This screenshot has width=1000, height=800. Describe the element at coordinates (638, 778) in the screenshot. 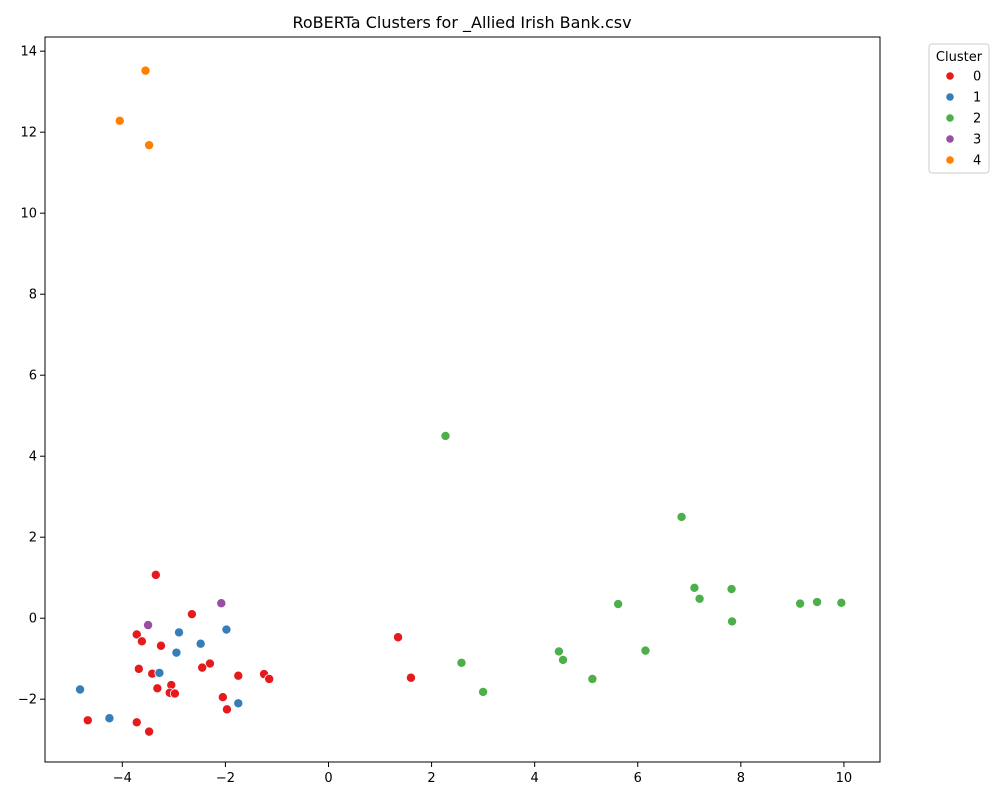

I see `x-tick-label: 6` at that location.